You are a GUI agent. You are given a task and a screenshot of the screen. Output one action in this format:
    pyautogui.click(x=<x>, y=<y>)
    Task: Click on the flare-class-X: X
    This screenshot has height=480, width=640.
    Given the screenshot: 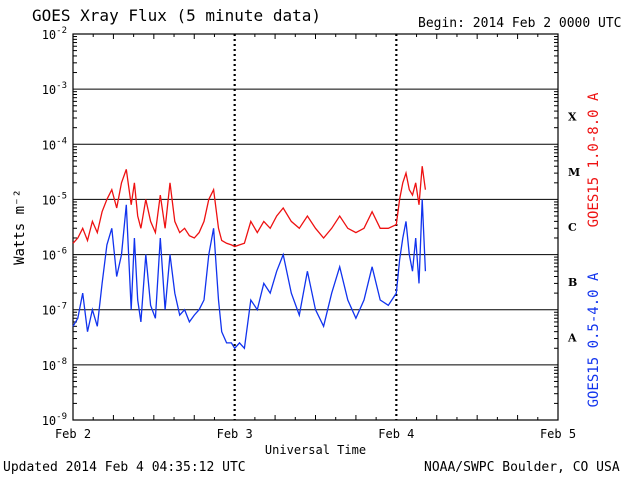 What is the action you would take?
    pyautogui.click(x=572, y=117)
    